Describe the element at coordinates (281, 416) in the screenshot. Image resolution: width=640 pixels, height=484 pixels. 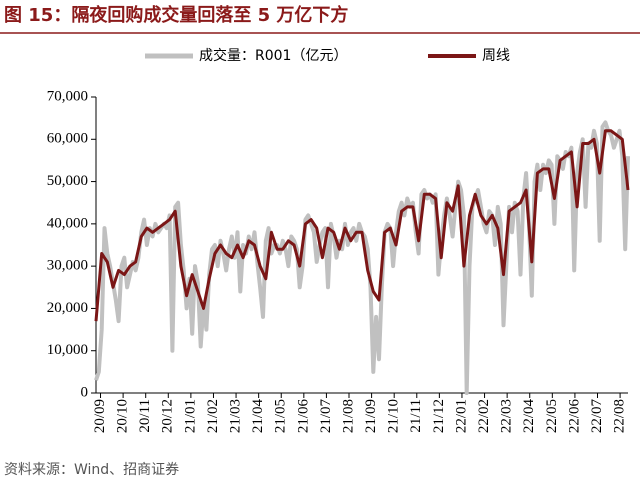
I see `x-tick-label: 21/05` at that location.